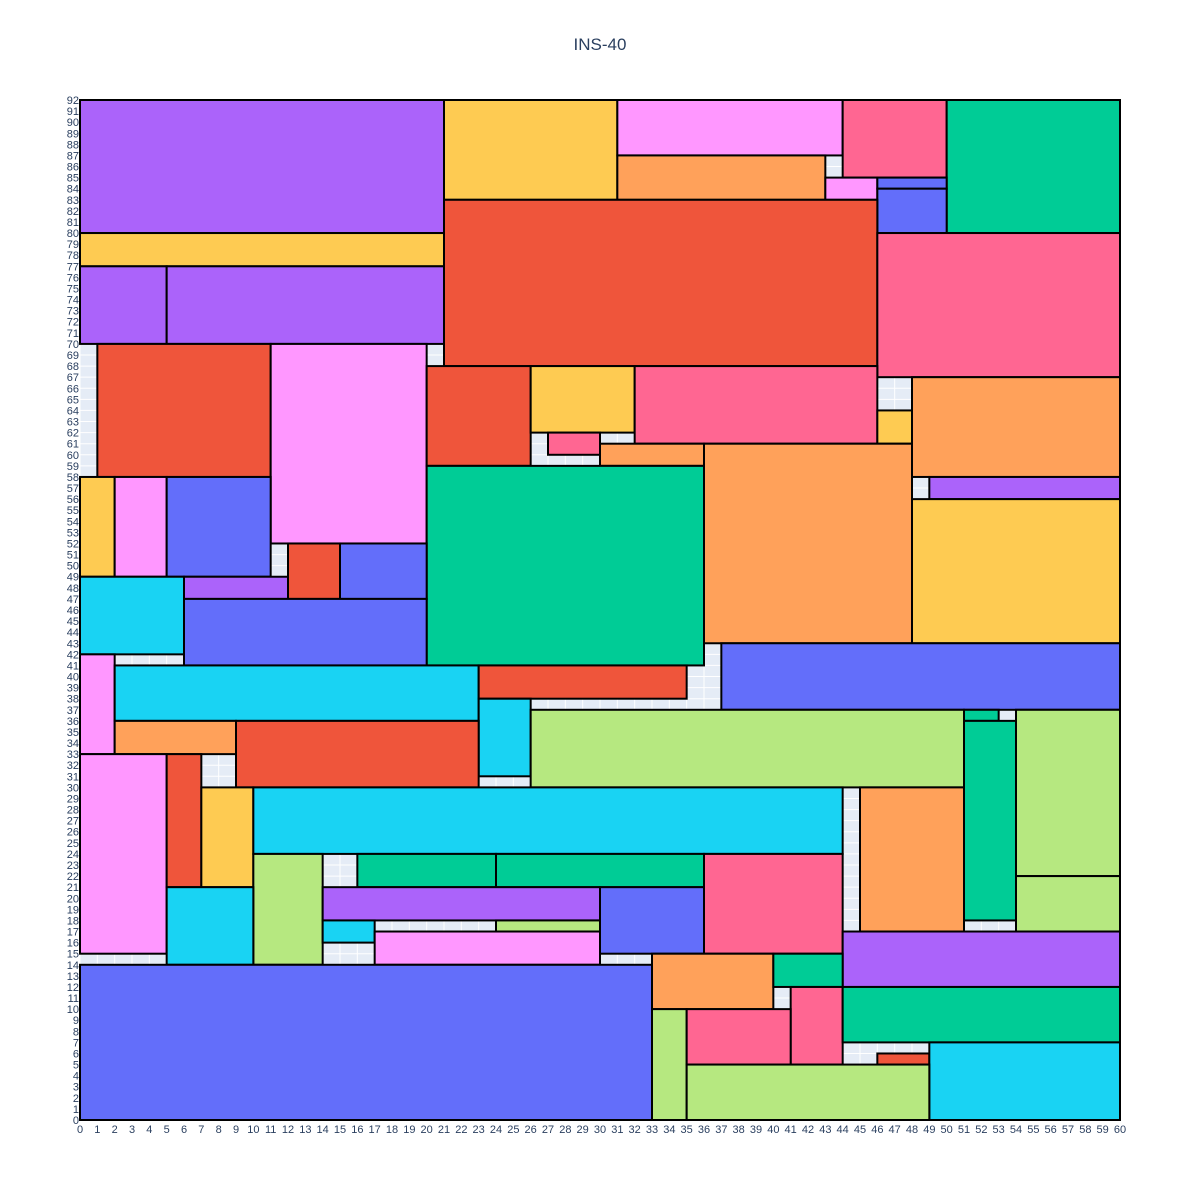  What do you see at coordinates (1068, 1130) in the screenshot?
I see `x-tick-label: 57` at bounding box center [1068, 1130].